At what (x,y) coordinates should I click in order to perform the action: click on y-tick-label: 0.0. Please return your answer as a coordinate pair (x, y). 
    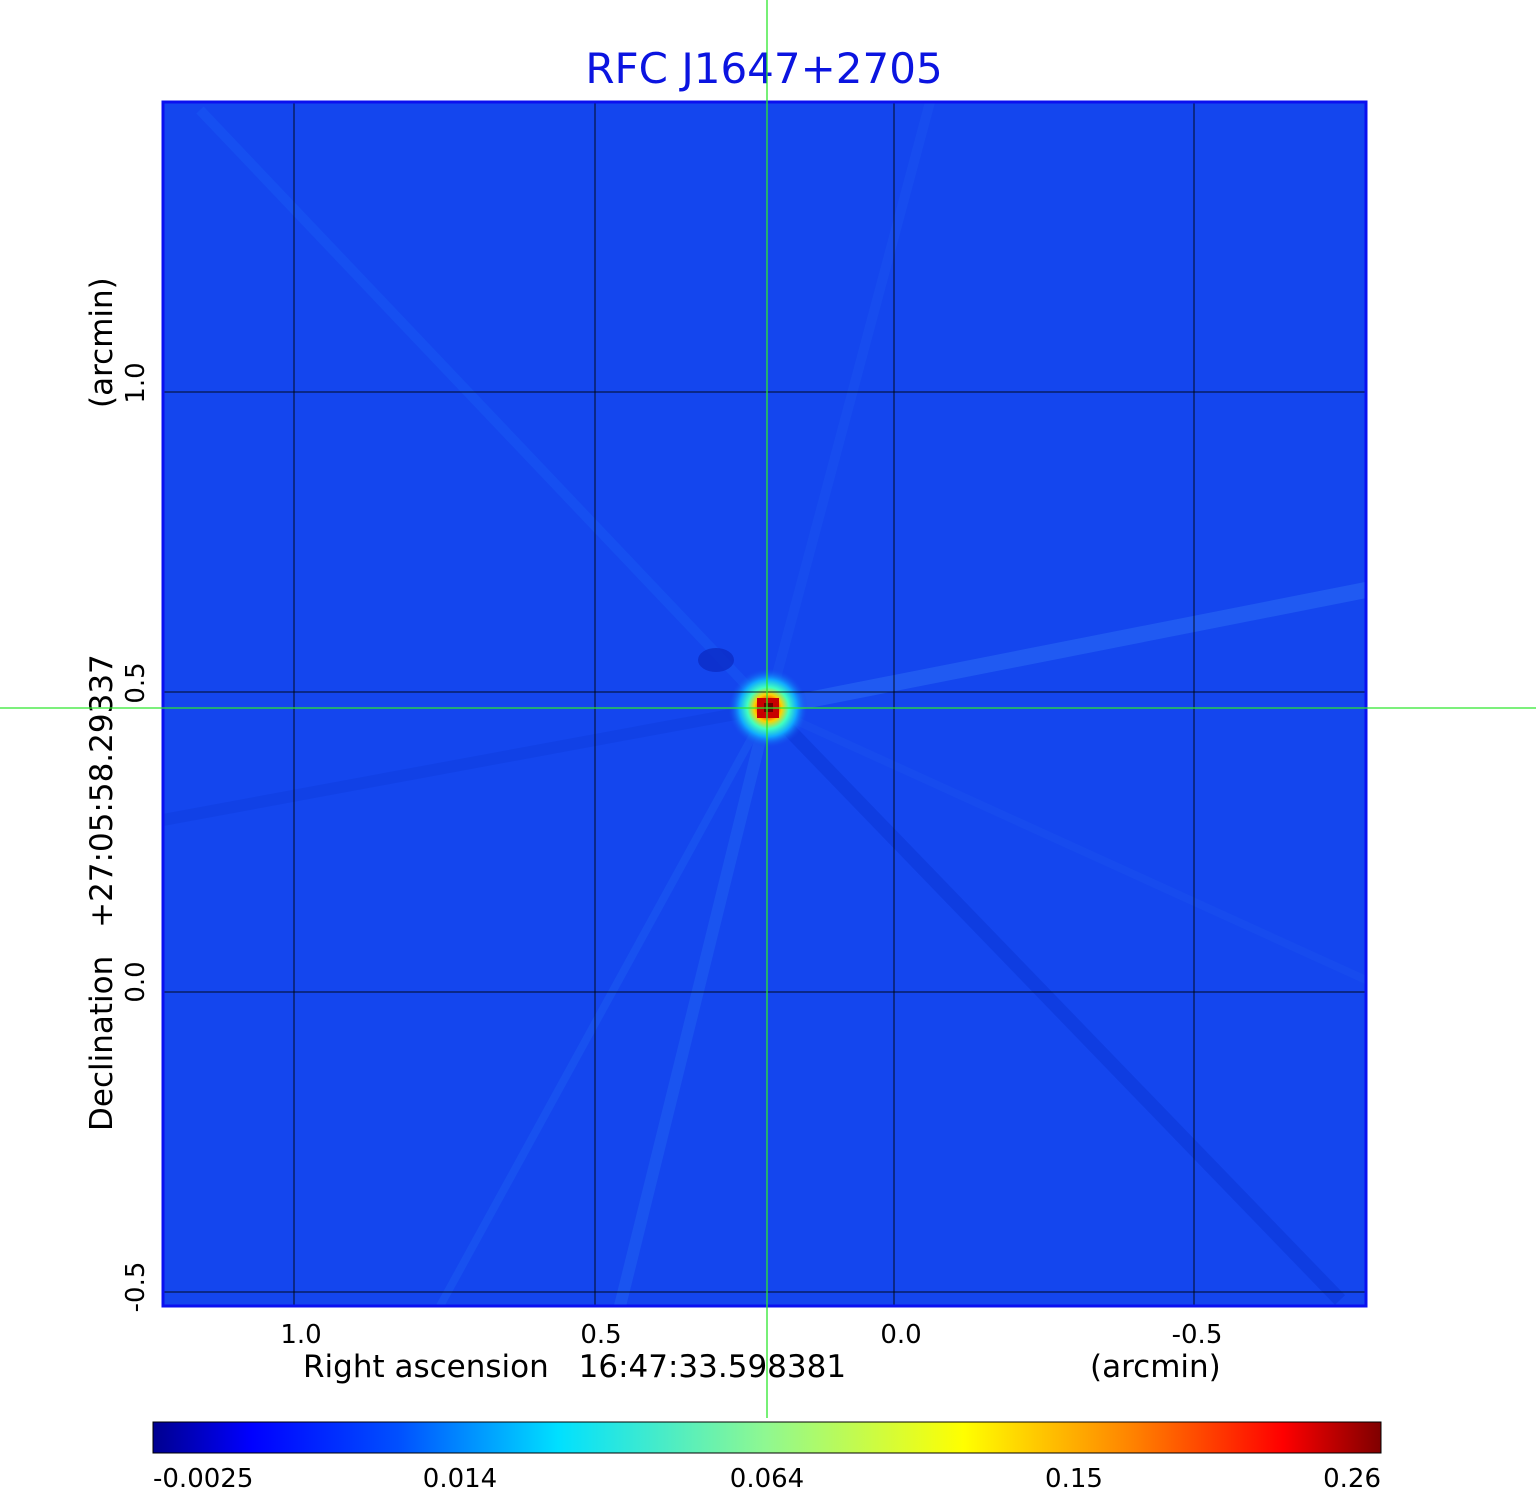
    Looking at the image, I should click on (136, 981).